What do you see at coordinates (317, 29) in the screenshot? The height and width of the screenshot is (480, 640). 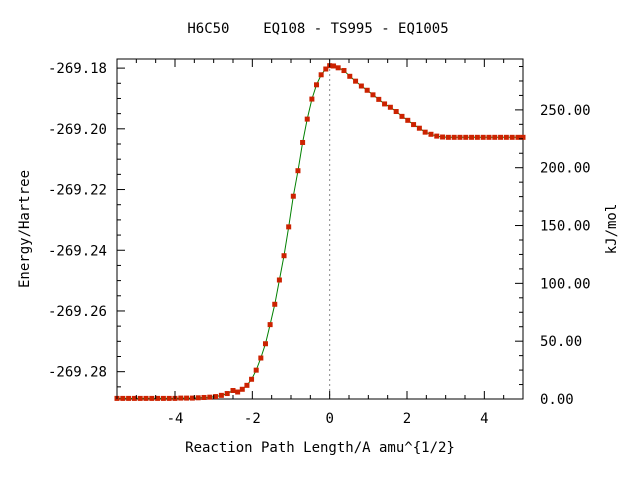 I see `chart-title: H6C50 EQ108 - TS995 - EQ1005` at bounding box center [317, 29].